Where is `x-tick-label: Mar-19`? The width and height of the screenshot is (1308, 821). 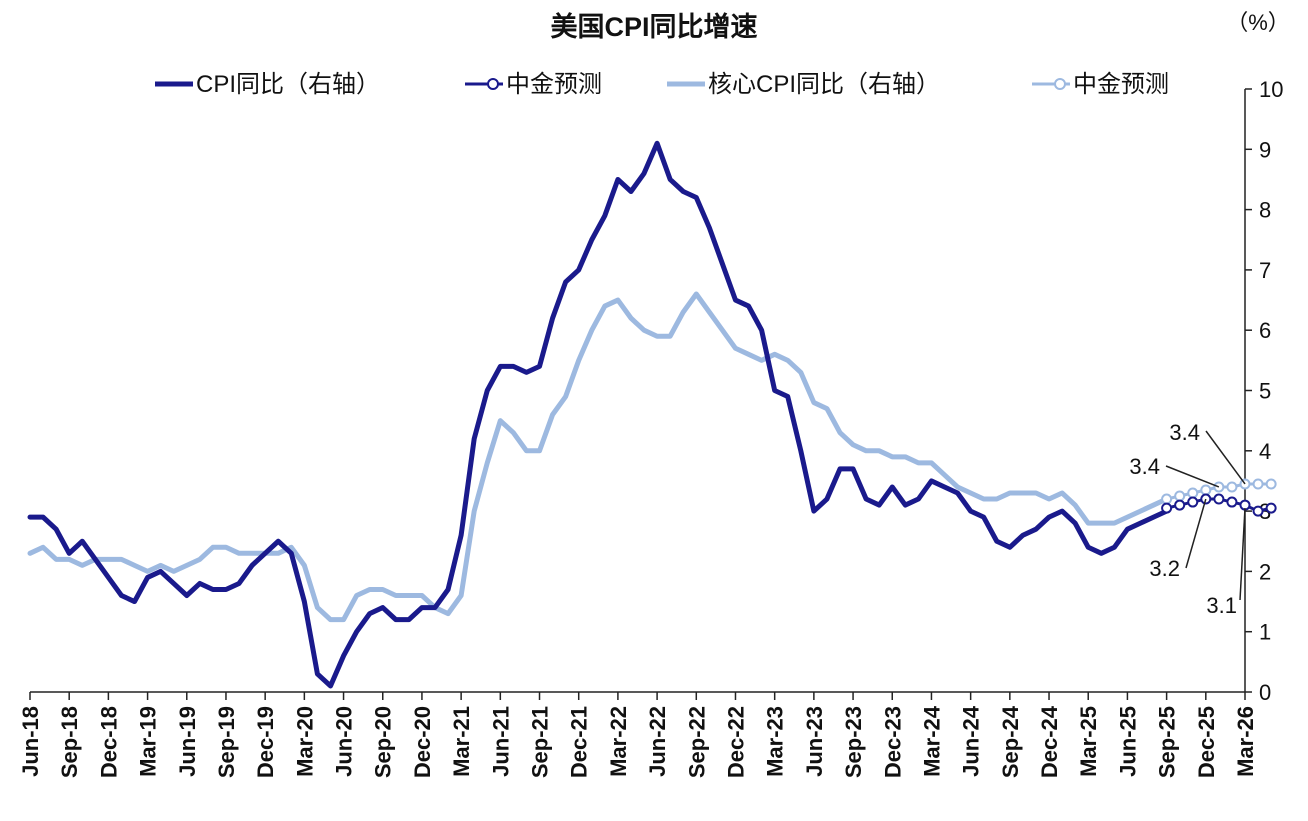
x-tick-label: Mar-19 is located at coordinates (148, 741).